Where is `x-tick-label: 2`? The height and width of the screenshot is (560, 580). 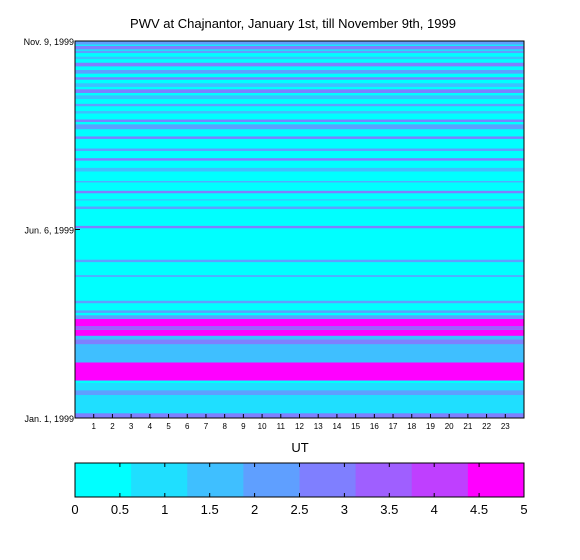 x-tick-label: 2 is located at coordinates (112, 426).